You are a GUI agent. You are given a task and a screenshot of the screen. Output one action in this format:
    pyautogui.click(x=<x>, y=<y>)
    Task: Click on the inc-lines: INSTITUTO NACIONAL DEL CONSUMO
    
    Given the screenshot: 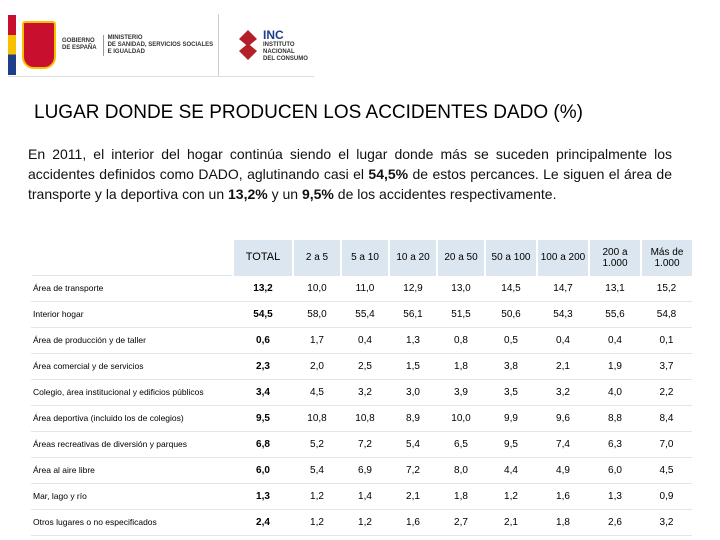 What is the action you would take?
    pyautogui.click(x=285, y=52)
    